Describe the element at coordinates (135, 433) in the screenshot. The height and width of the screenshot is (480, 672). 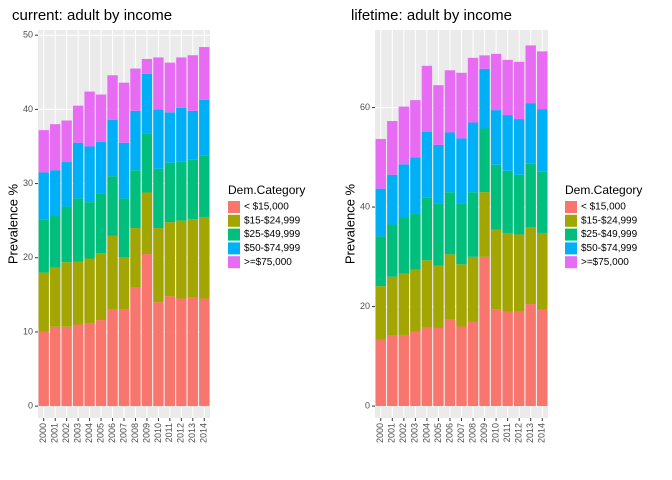
I see `x-tick-label: 2008` at that location.